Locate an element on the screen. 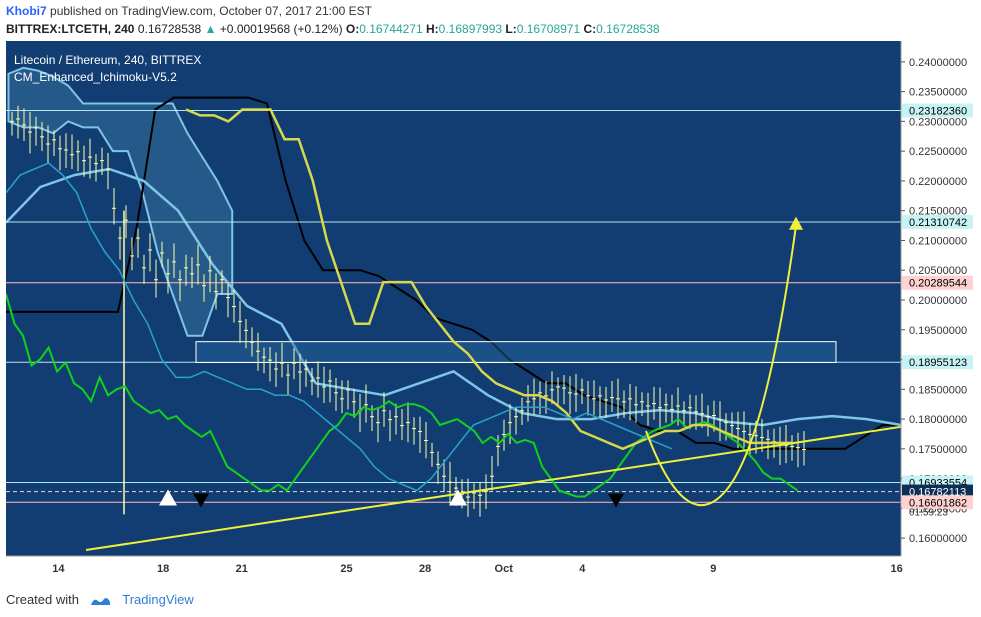  x-tick-label: 18 is located at coordinates (163, 569).